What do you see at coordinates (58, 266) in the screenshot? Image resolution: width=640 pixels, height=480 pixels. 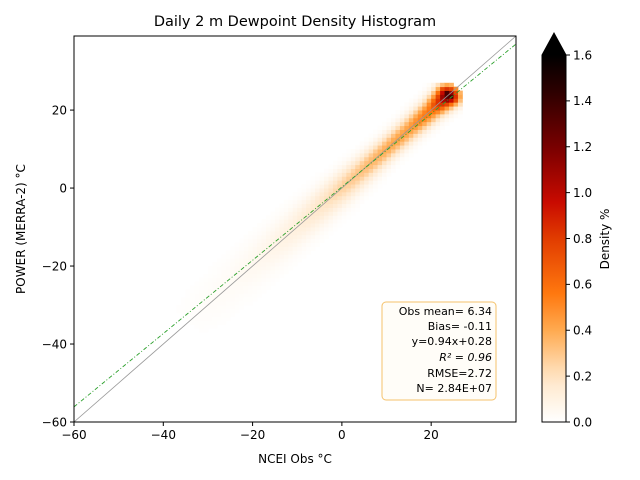 I see `y-axis-ticks: −60 −40 −20 0 20` at bounding box center [58, 266].